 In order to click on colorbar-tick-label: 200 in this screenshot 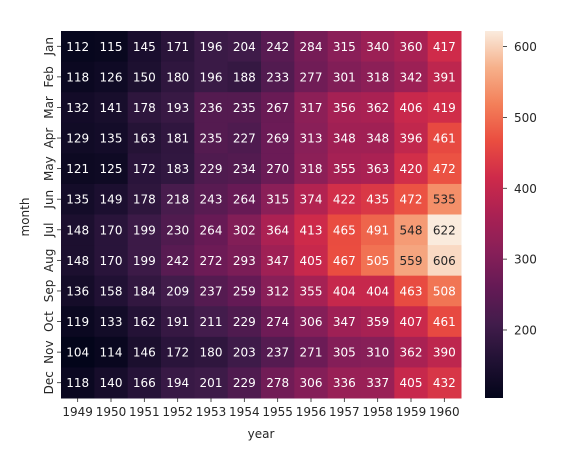, I will do `click(525, 330)`.